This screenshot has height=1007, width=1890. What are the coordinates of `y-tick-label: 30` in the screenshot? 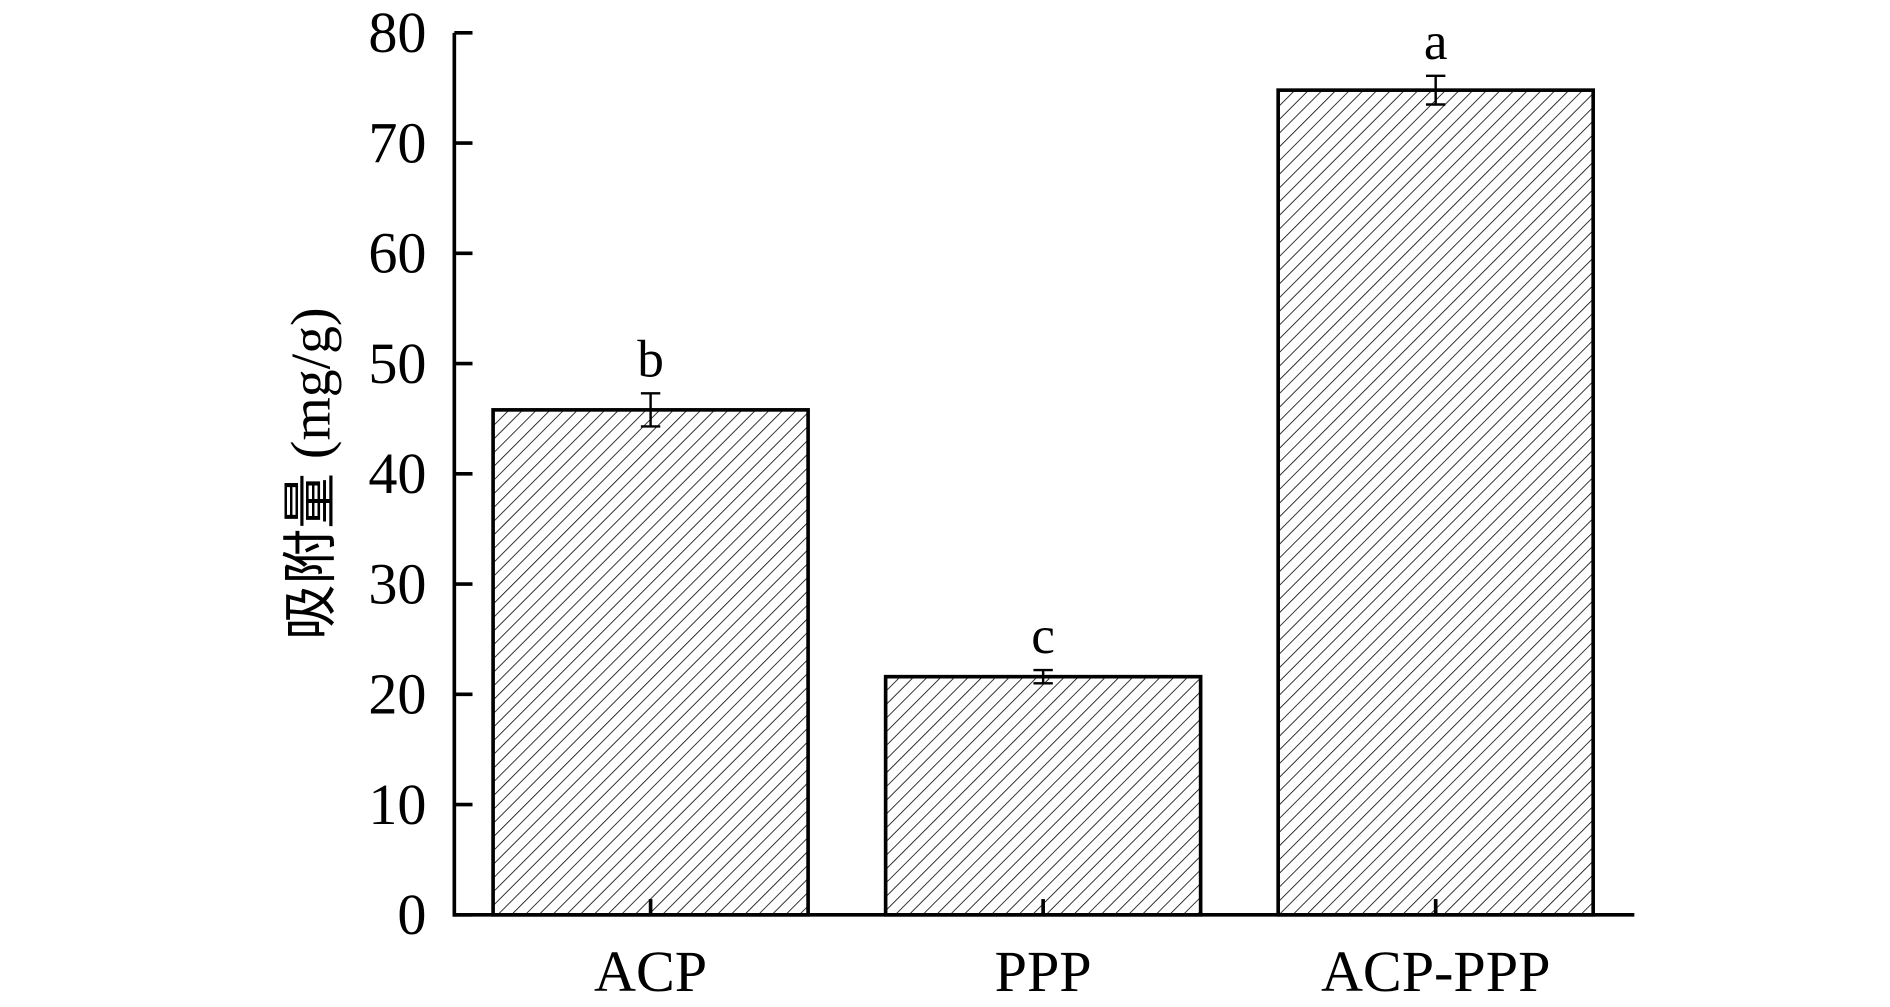 It's located at (397, 583).